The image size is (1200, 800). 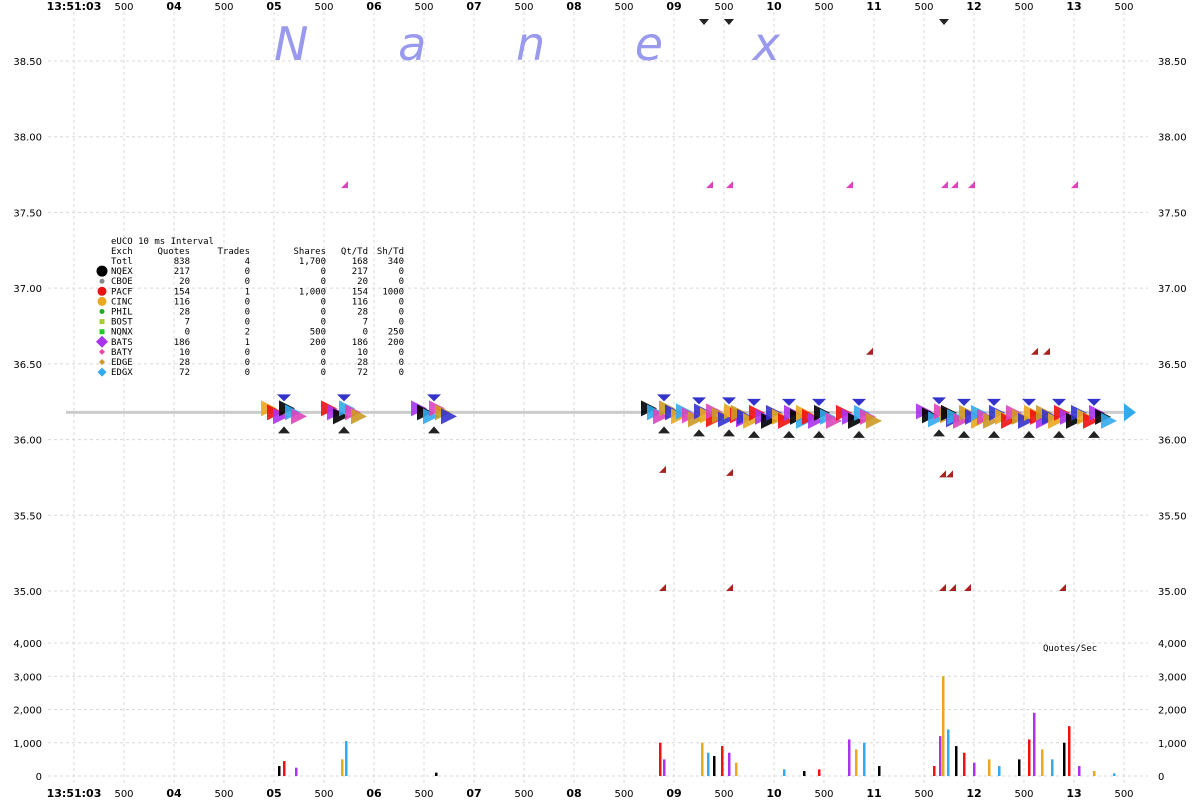 I want to click on volume-bars, so click(x=697, y=726).